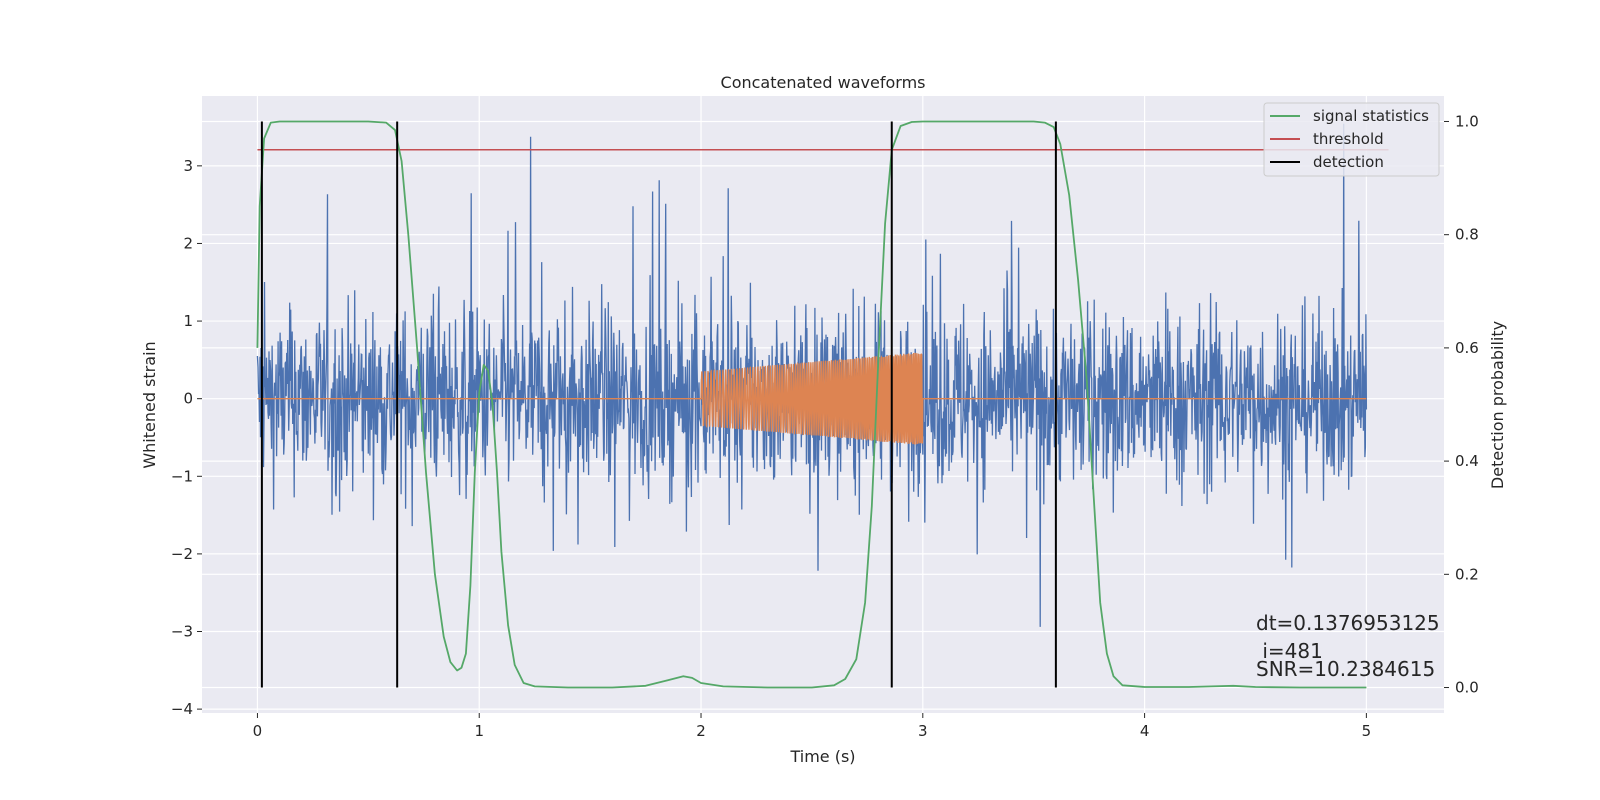 The height and width of the screenshot is (800, 1600). What do you see at coordinates (1348, 646) in the screenshot?
I see `annotations: dt=0.1376953125 i=481 SNR=10.2384615` at bounding box center [1348, 646].